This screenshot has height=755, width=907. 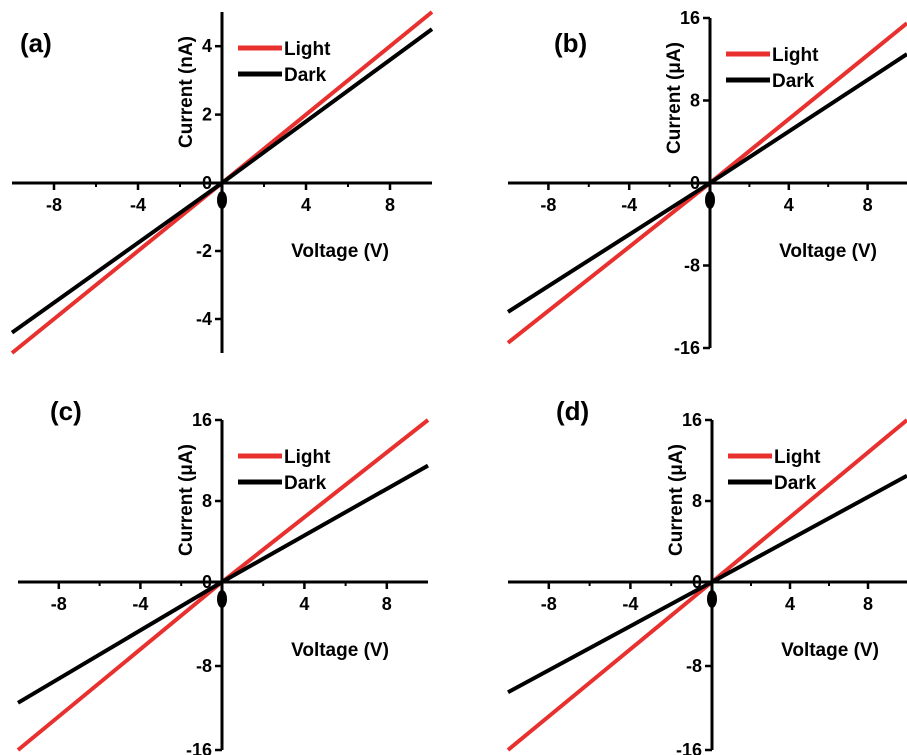 I want to click on panel-label: (d), so click(x=572, y=411).